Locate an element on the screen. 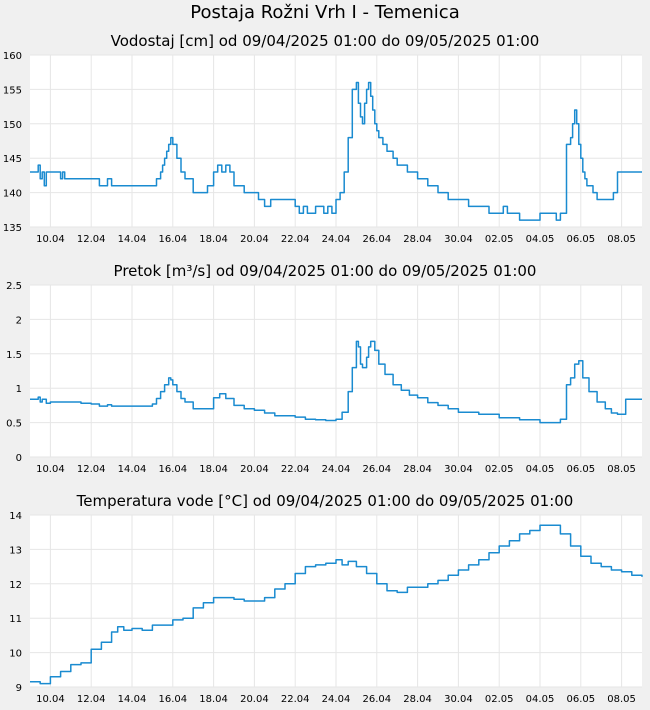 The width and height of the screenshot is (650, 710). y-tick-label: 2.5 is located at coordinates (14, 286).